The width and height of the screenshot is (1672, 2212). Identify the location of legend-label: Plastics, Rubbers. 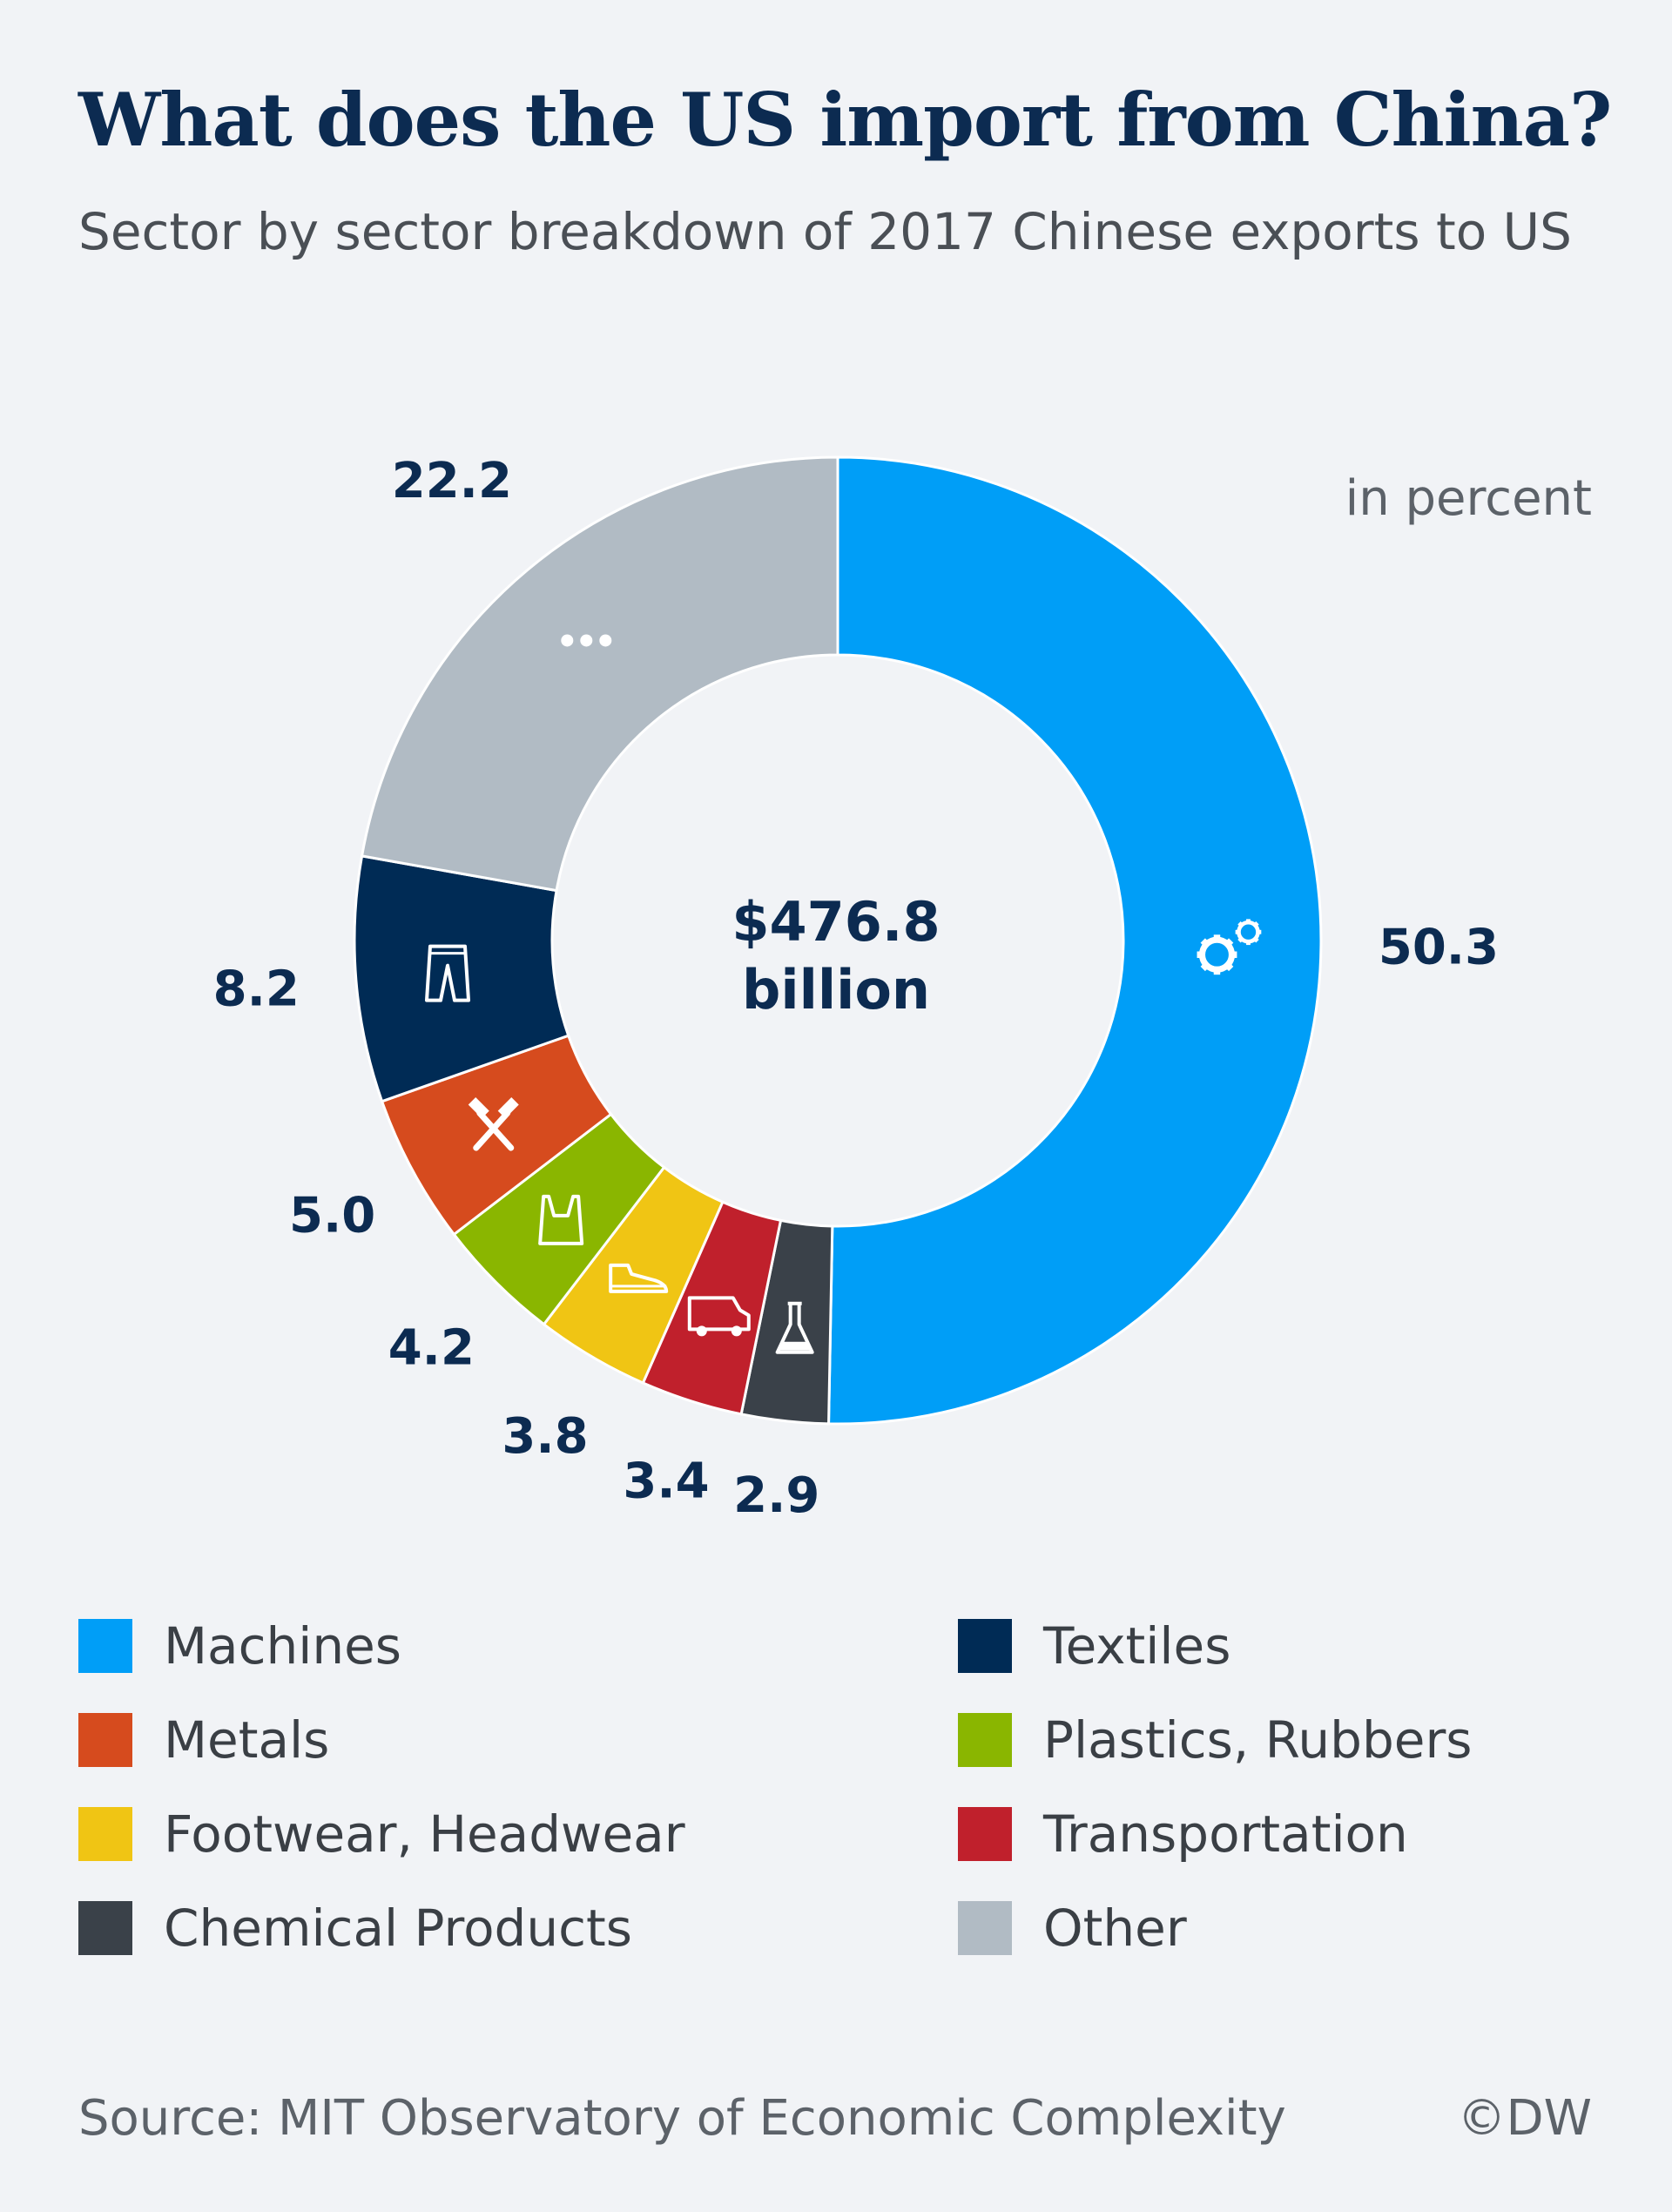
(1258, 1740).